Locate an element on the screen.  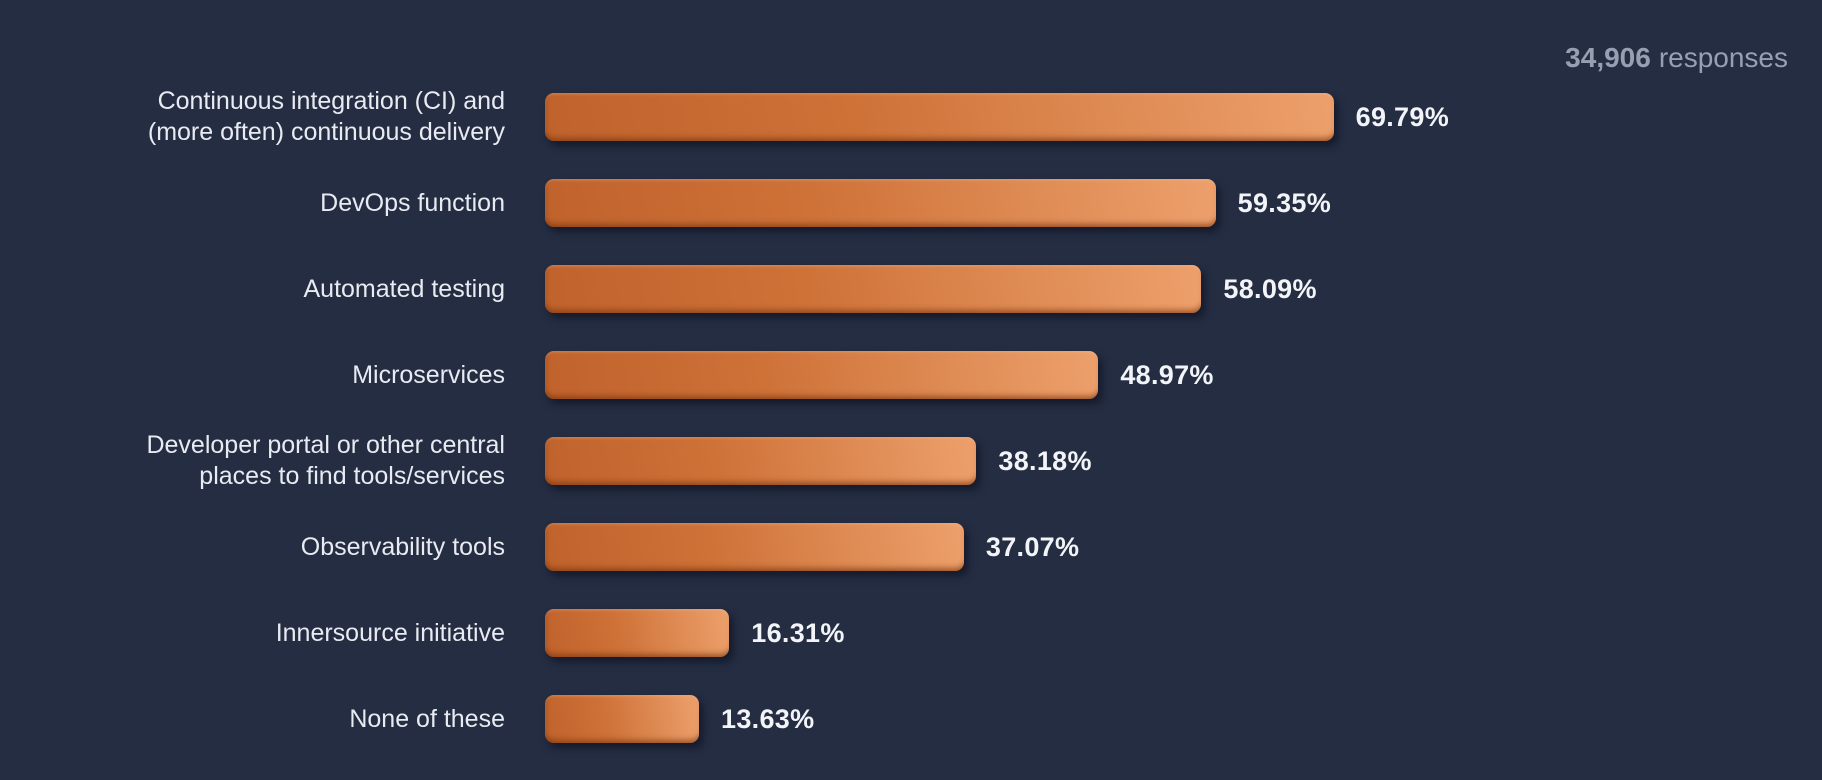
category-label: Innersource initiative is located at coordinates (390, 632).